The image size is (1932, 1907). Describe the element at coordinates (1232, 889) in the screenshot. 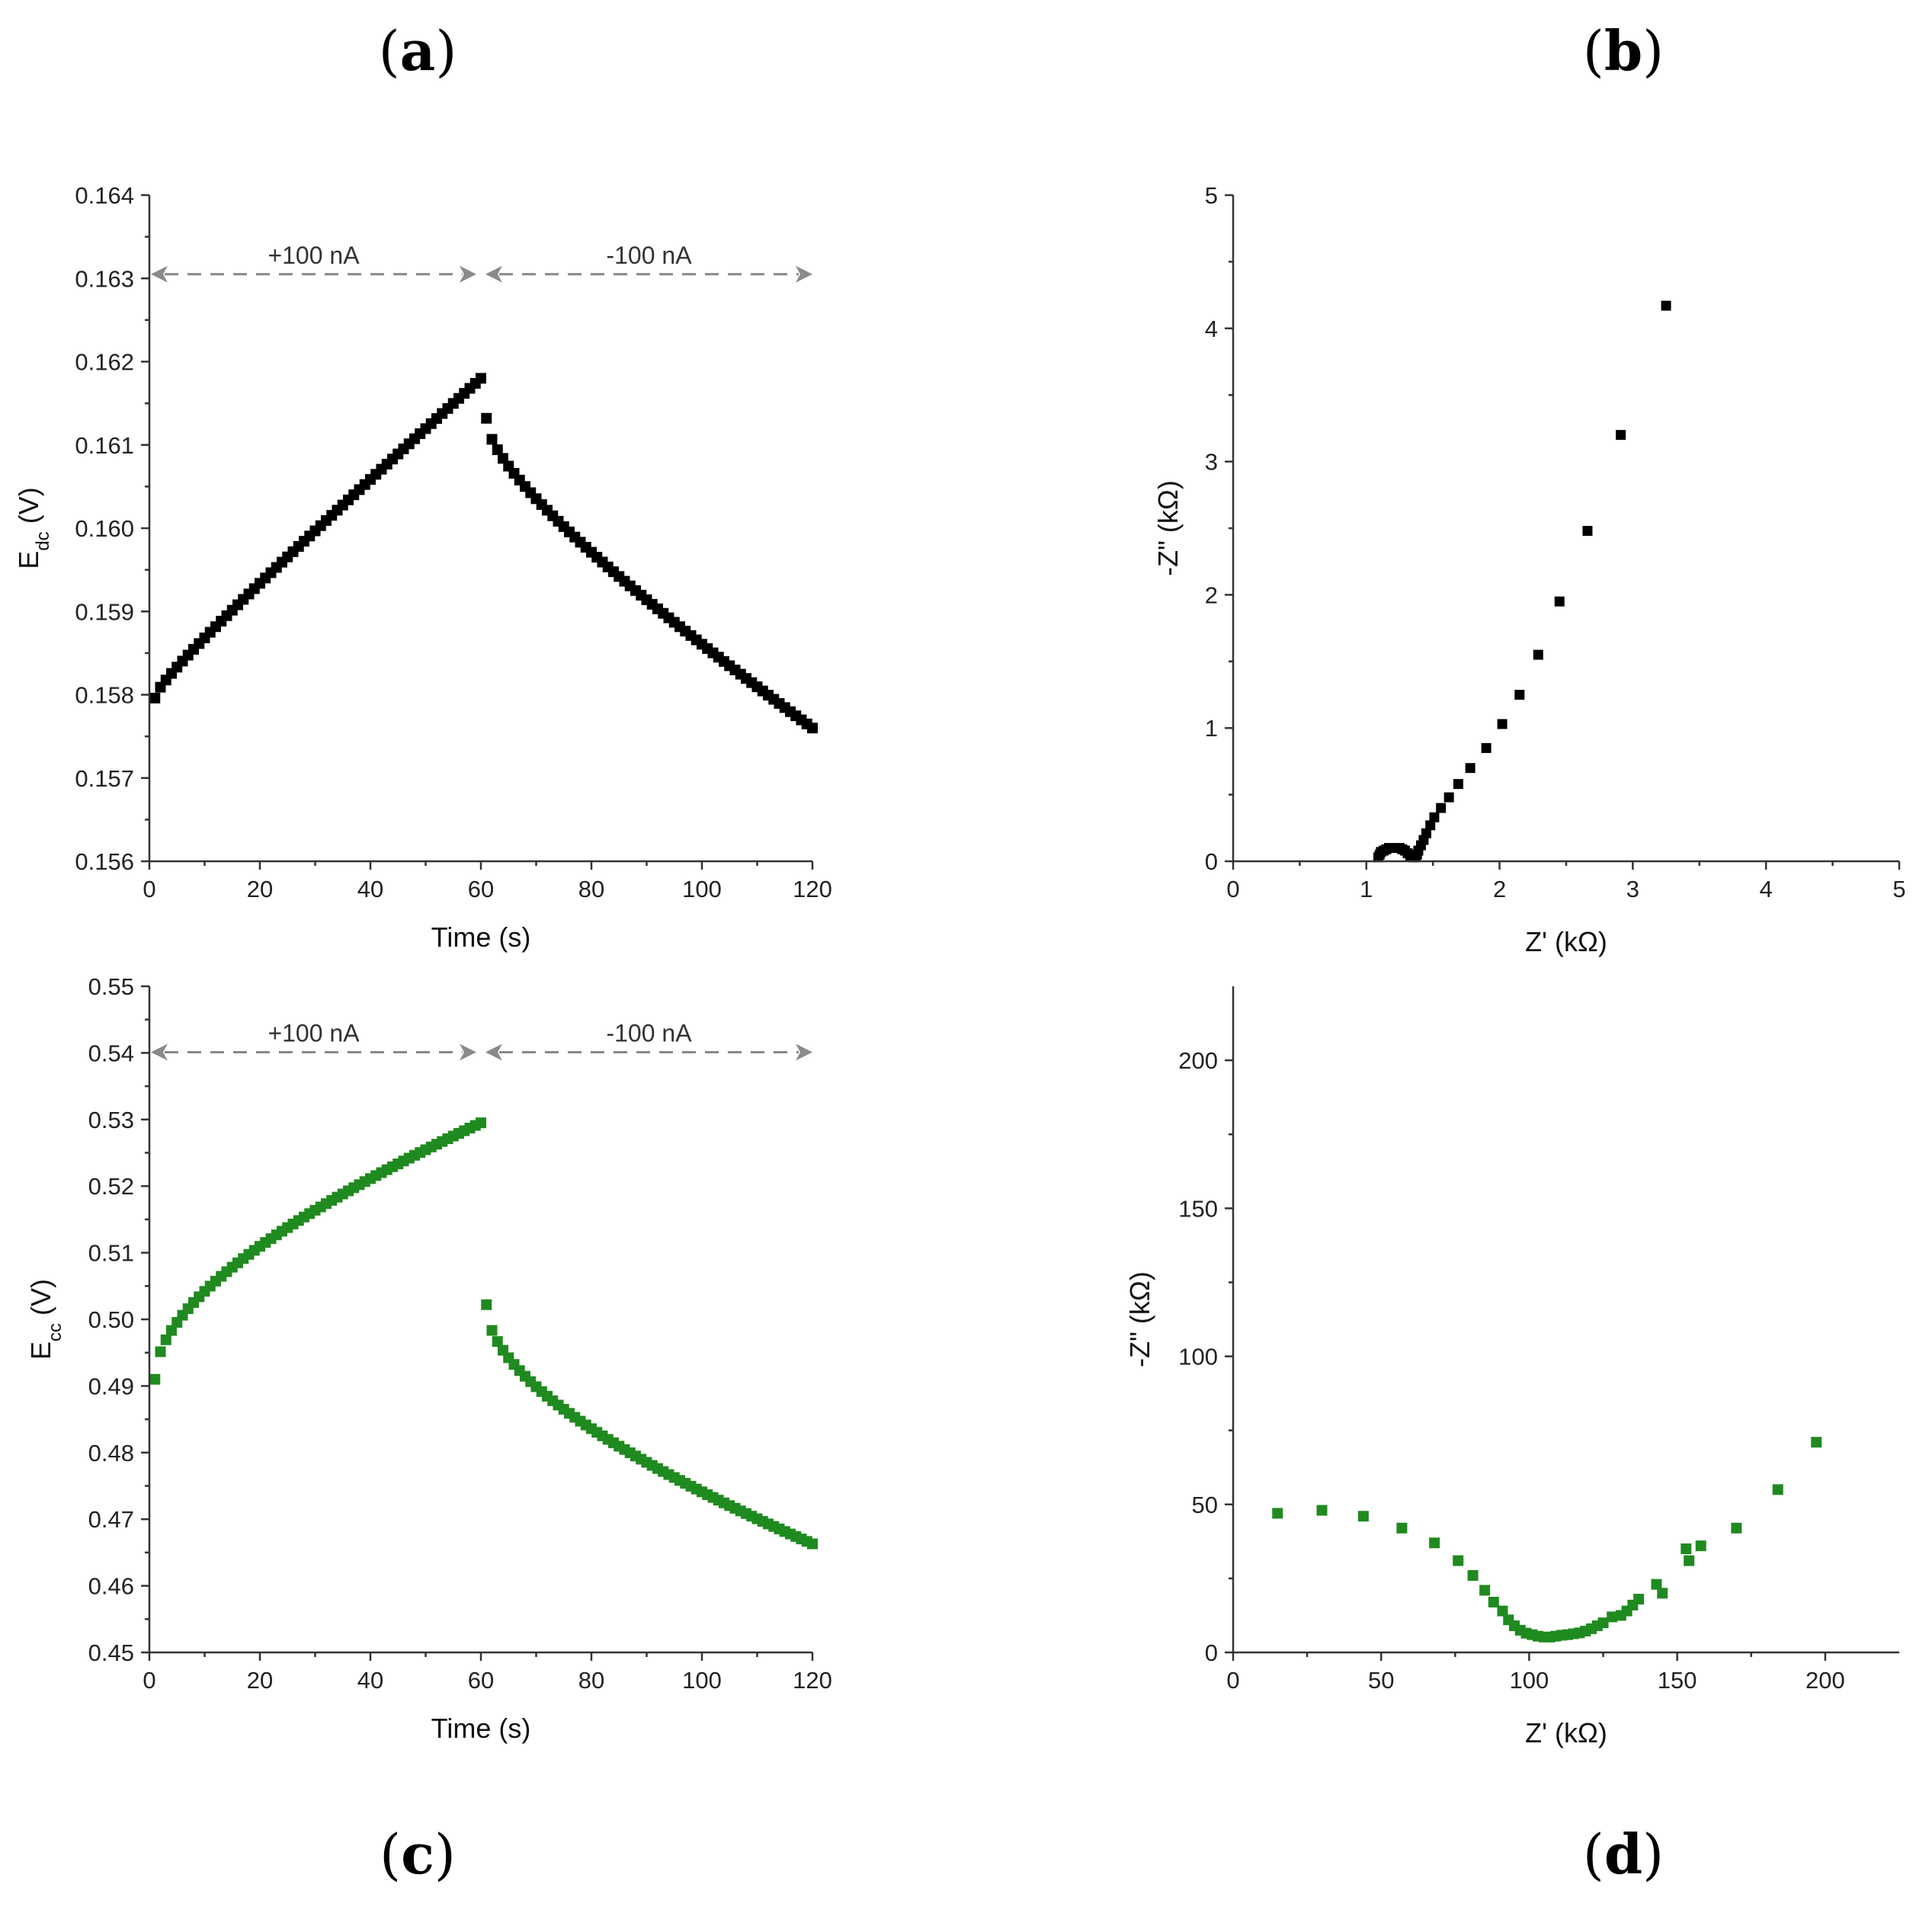

I see `chart-b-x-tick-label: 0` at that location.